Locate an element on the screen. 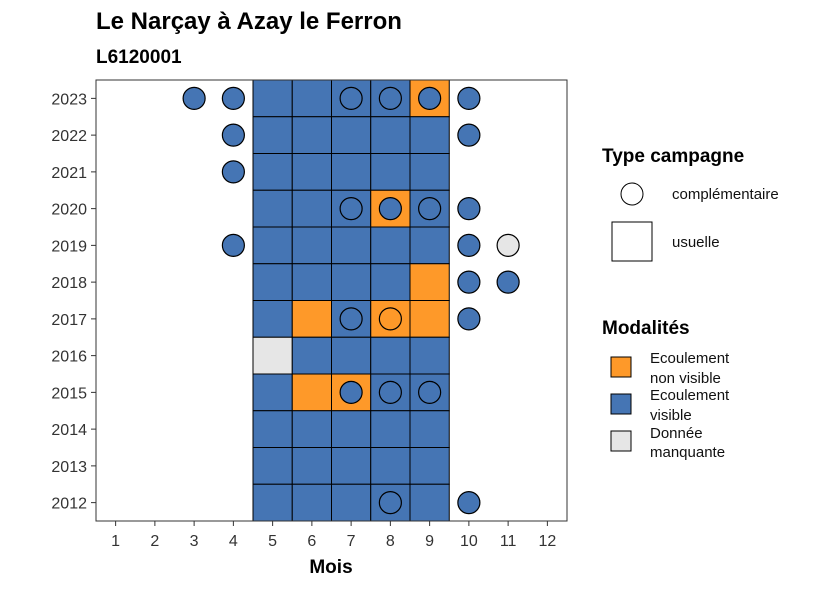  y-tick-label: 2020 is located at coordinates (69, 210).